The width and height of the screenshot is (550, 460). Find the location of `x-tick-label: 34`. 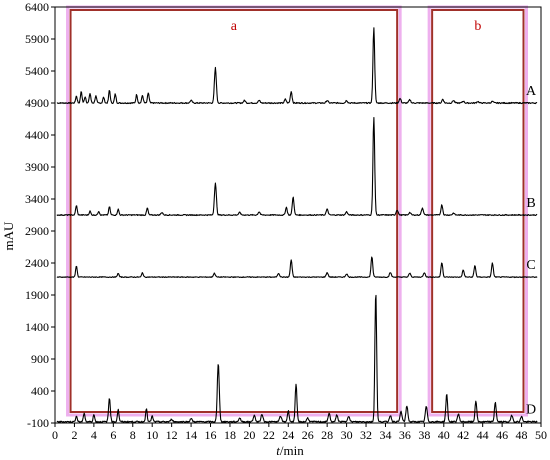

x-tick-label: 34 is located at coordinates (385, 435).